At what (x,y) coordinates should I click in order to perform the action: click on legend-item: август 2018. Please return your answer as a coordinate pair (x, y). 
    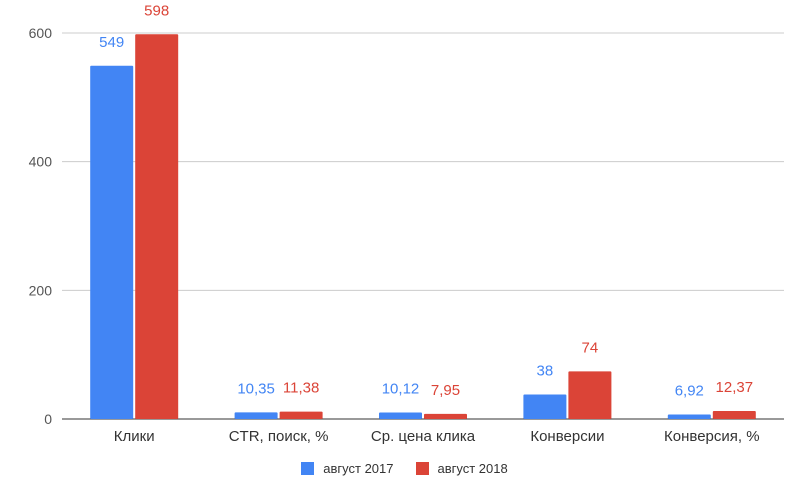
    Looking at the image, I should click on (461, 468).